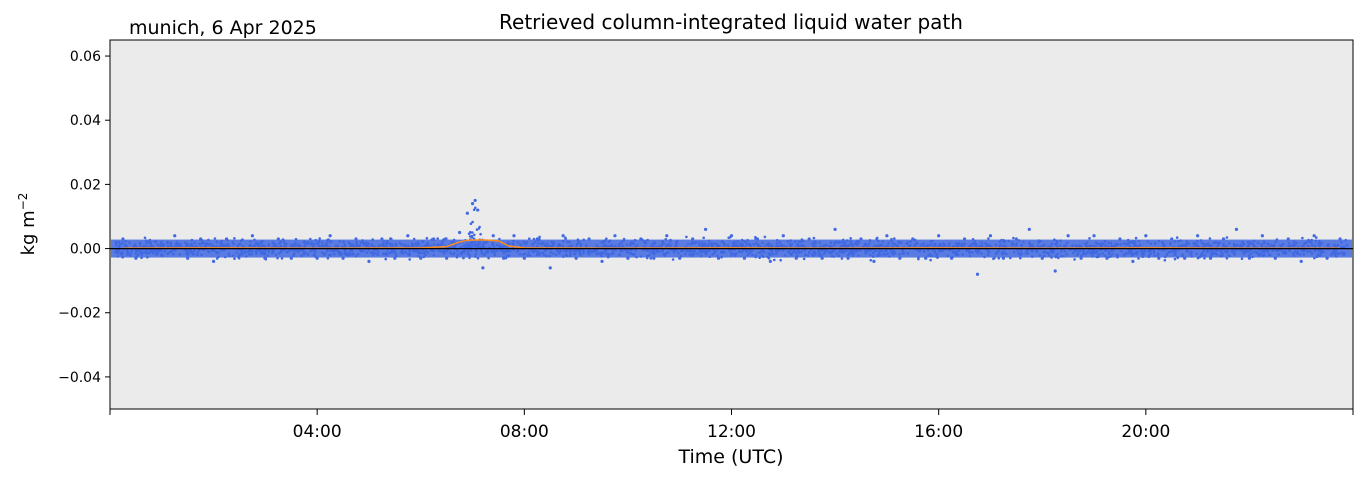 This screenshot has height=478, width=1363. I want to click on x-tick-label: 04:00, so click(317, 432).